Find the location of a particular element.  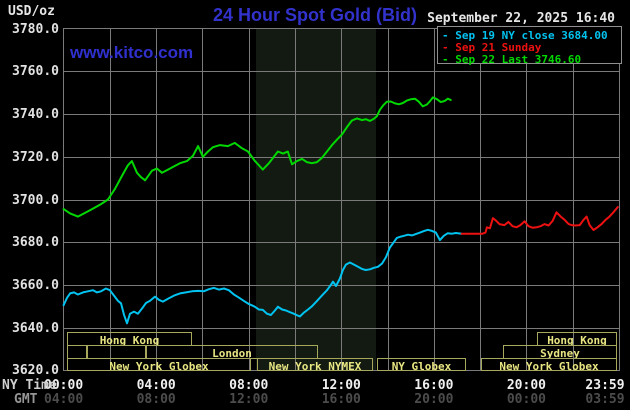

y-tick-label: 3760.0 is located at coordinates (35, 72).